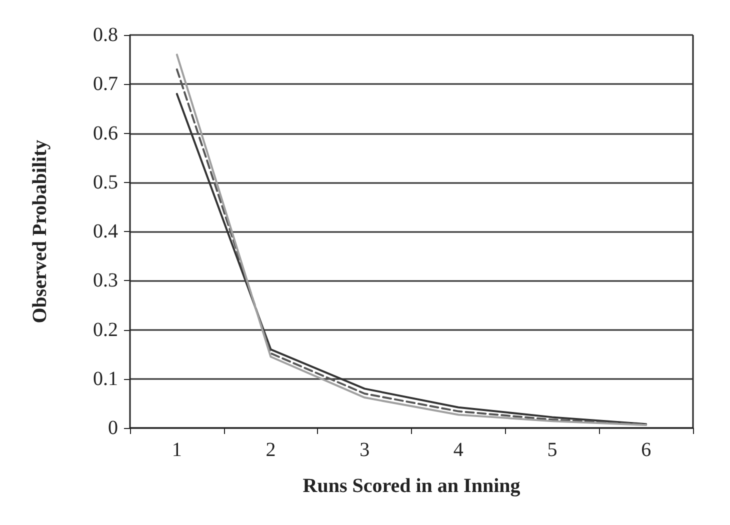 Image resolution: width=730 pixels, height=525 pixels. I want to click on x-tick-label: 2, so click(271, 450).